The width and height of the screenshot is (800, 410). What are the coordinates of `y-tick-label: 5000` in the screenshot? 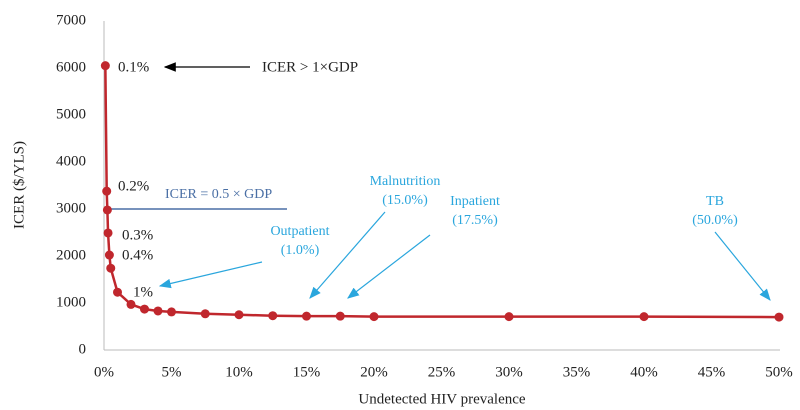 It's located at (71, 114).